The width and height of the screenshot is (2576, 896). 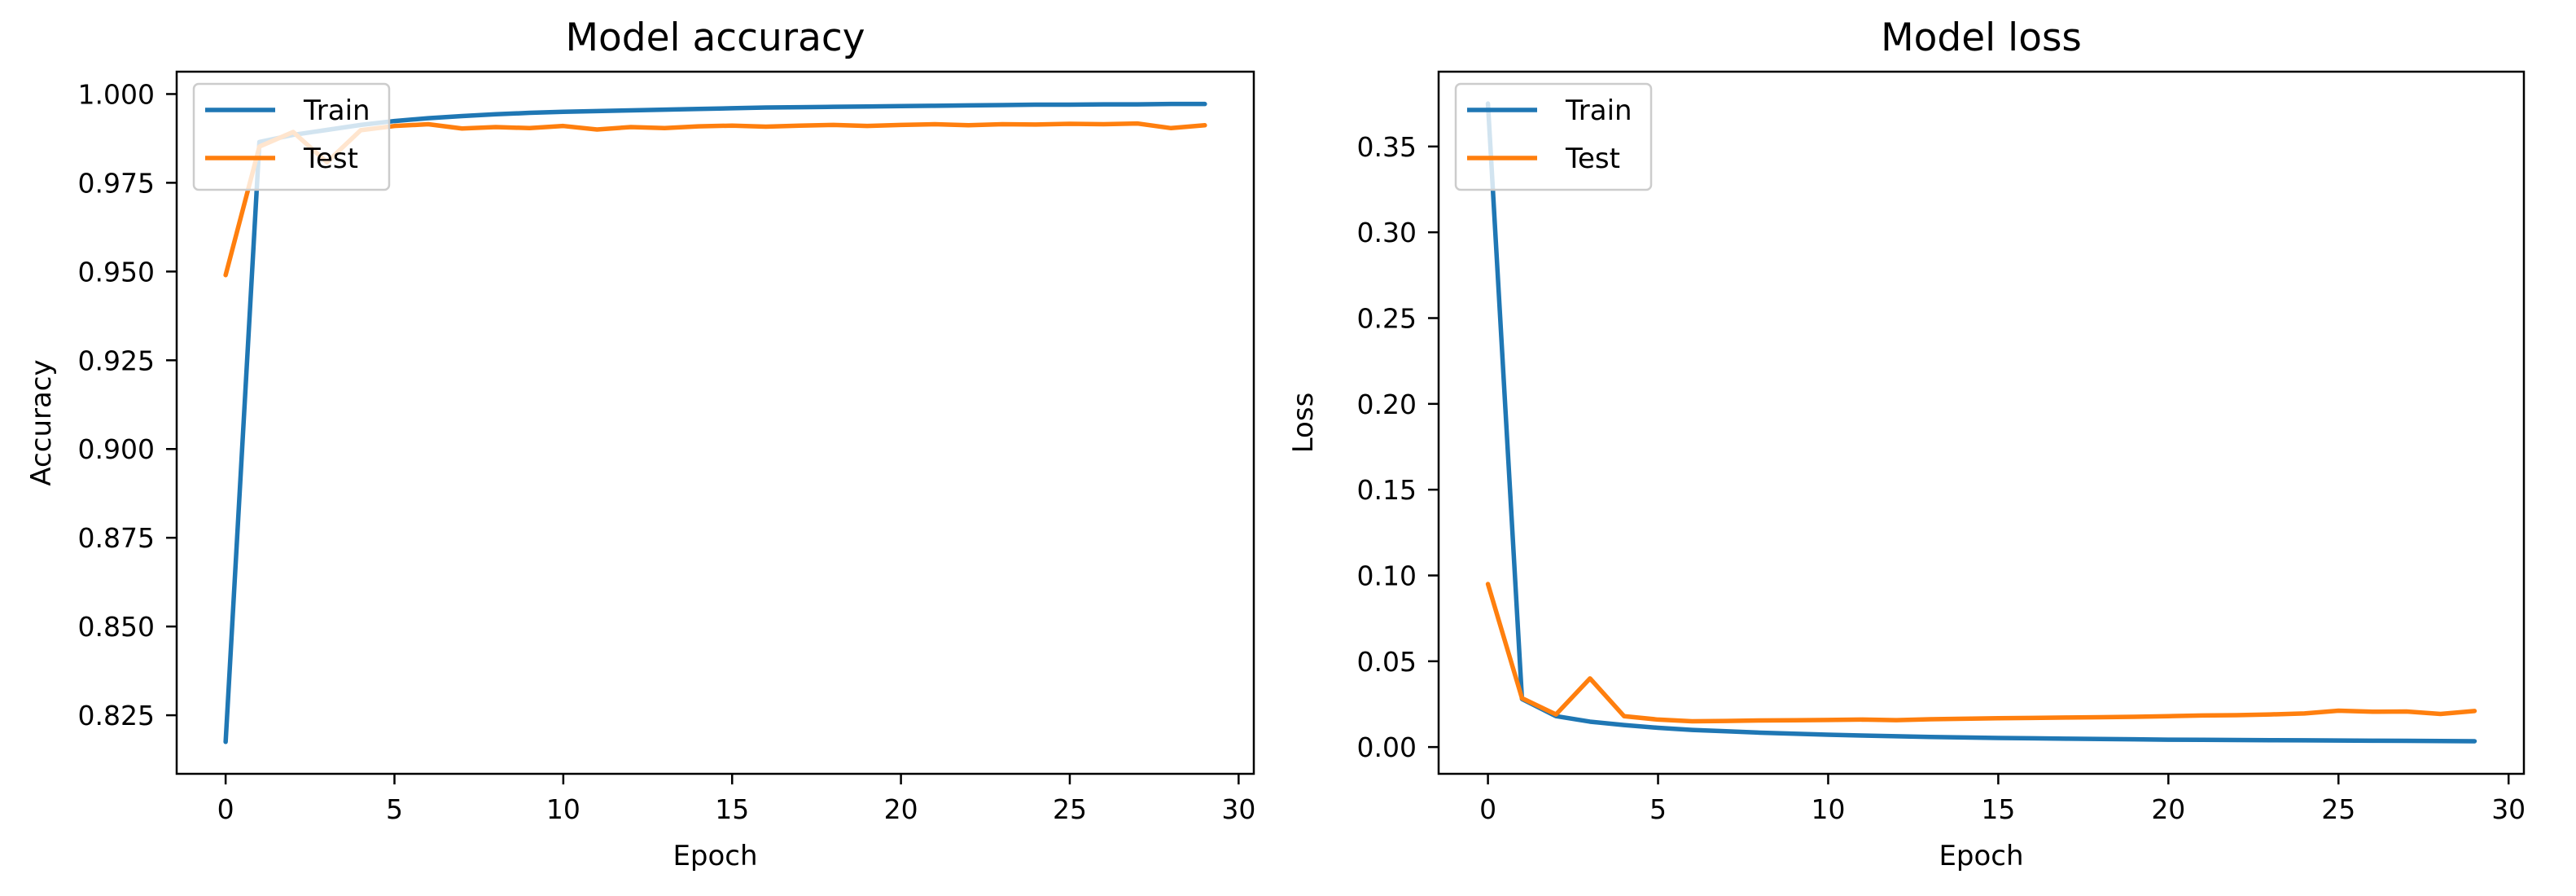 I want to click on y-tick-label: 0.15, so click(x=1387, y=490).